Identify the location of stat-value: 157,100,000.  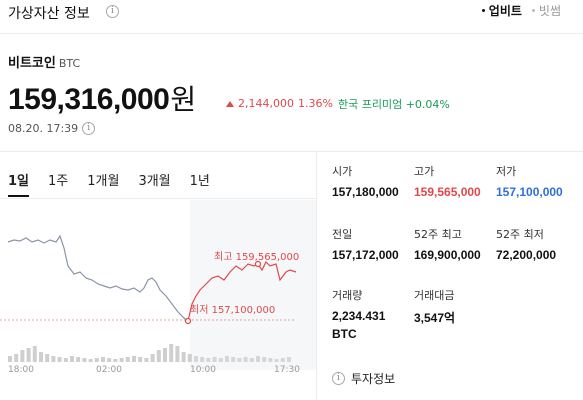
(529, 192).